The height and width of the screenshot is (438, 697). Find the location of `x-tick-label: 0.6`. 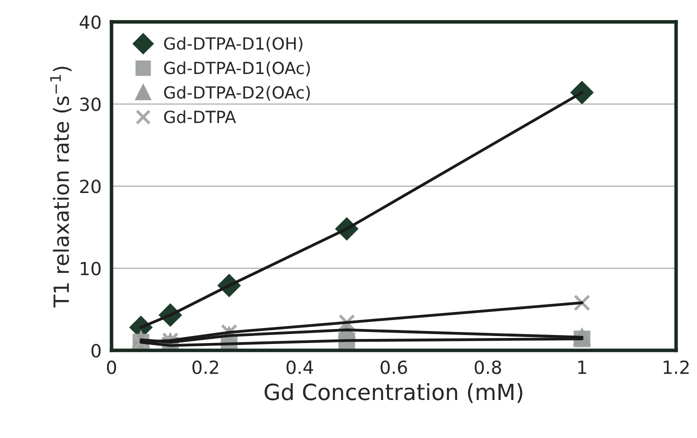

x-tick-label: 0.6 is located at coordinates (394, 367).